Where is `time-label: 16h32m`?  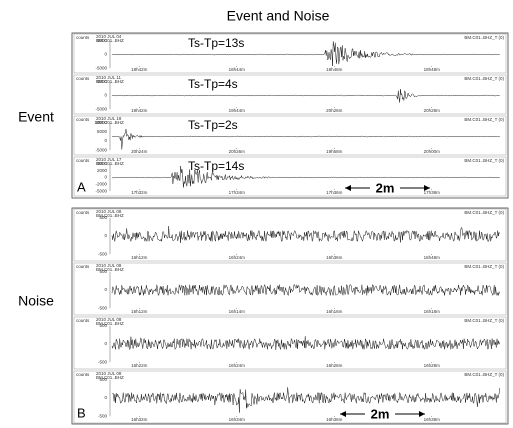 time-label: 16h32m is located at coordinates (139, 419).